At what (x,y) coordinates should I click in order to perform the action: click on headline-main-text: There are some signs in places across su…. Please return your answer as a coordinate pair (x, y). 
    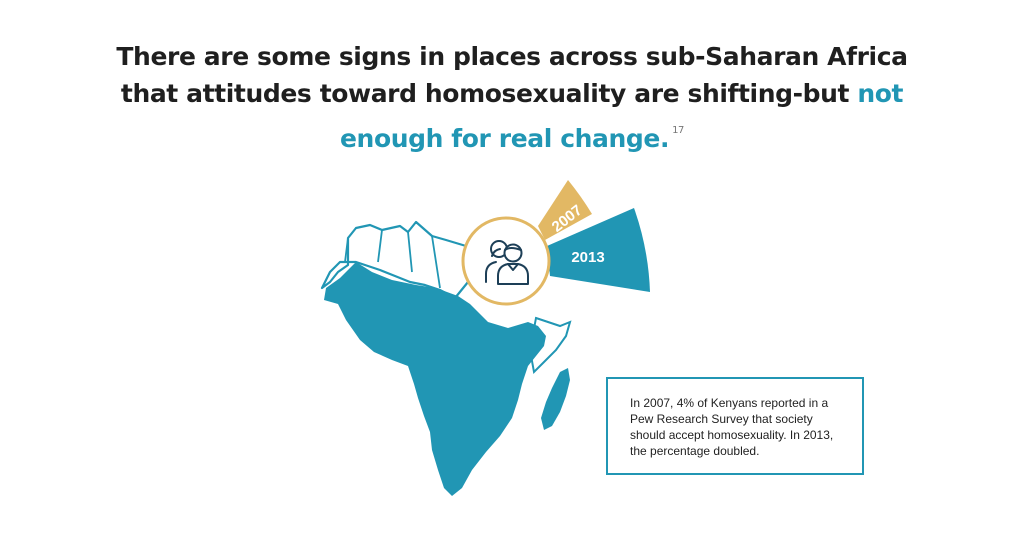
    Looking at the image, I should click on (512, 75).